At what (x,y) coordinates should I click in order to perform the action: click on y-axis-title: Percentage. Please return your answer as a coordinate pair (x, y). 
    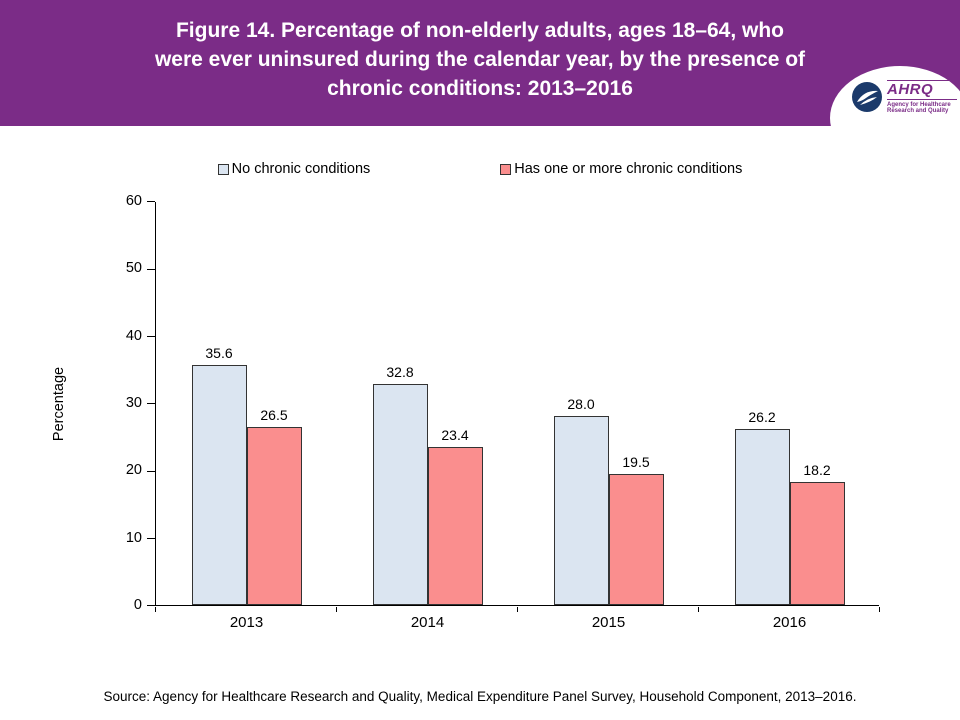
    Looking at the image, I should click on (59, 404).